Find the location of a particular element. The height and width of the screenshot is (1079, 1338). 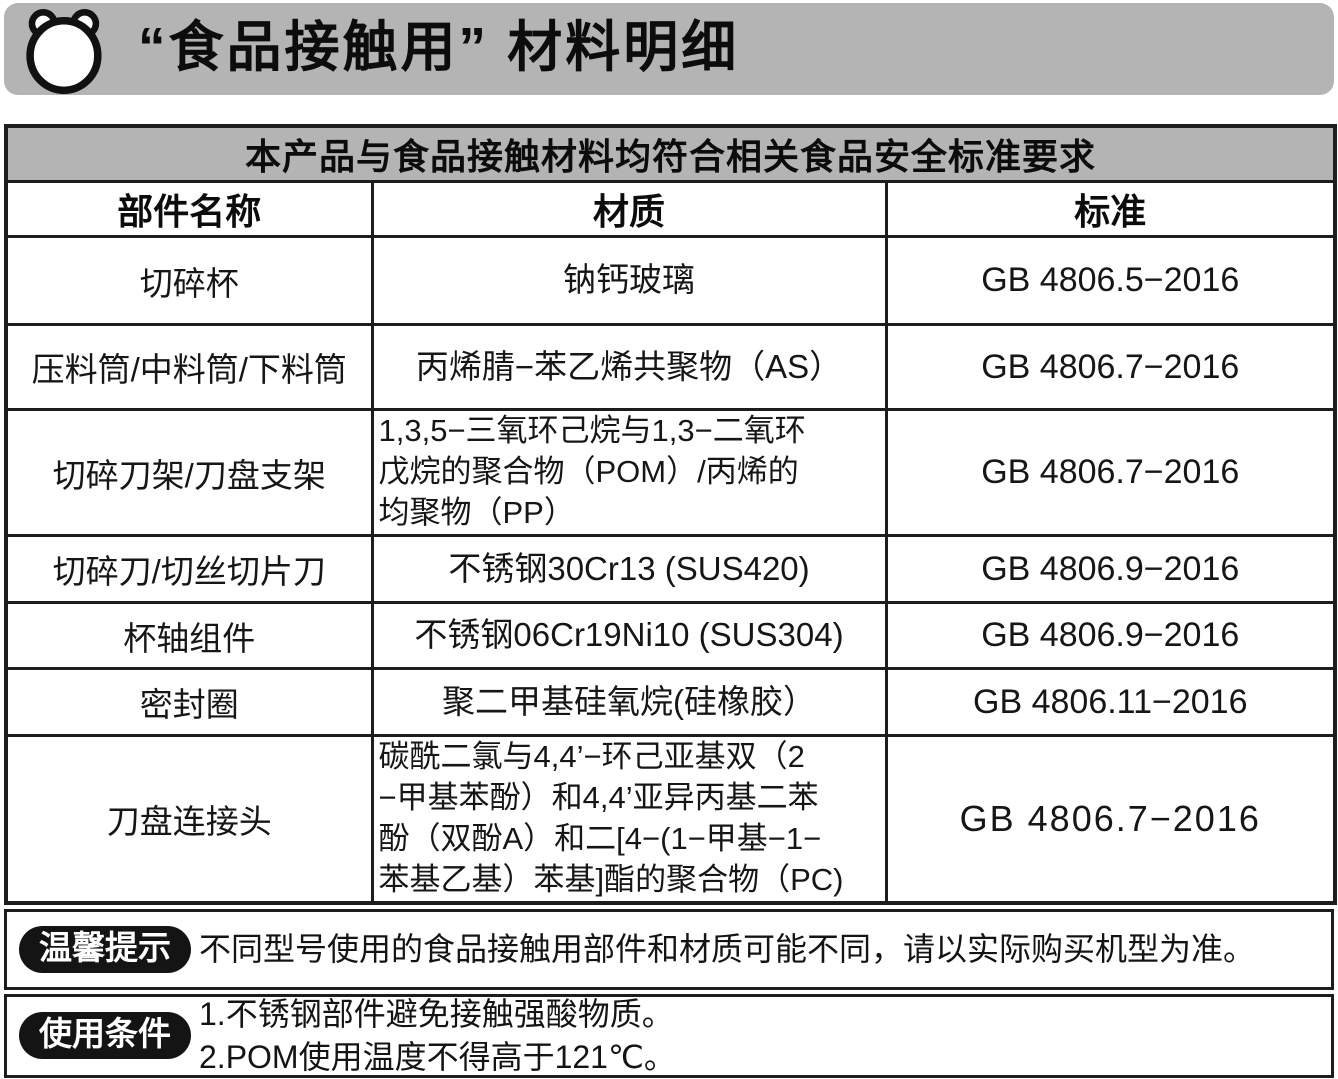

material-cell: 不锈钢06Cr19Ni10 (SUS304) is located at coordinates (629, 635).